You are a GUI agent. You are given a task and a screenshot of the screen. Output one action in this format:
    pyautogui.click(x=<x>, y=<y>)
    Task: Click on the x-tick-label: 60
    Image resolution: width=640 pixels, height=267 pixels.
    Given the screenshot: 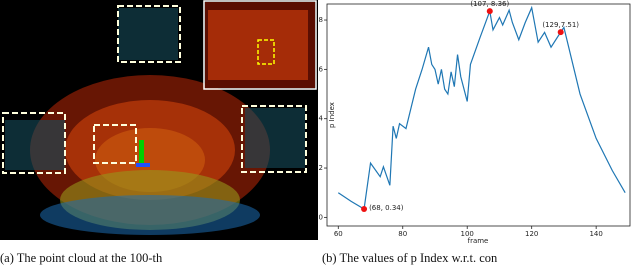 What is the action you would take?
    pyautogui.click(x=338, y=234)
    